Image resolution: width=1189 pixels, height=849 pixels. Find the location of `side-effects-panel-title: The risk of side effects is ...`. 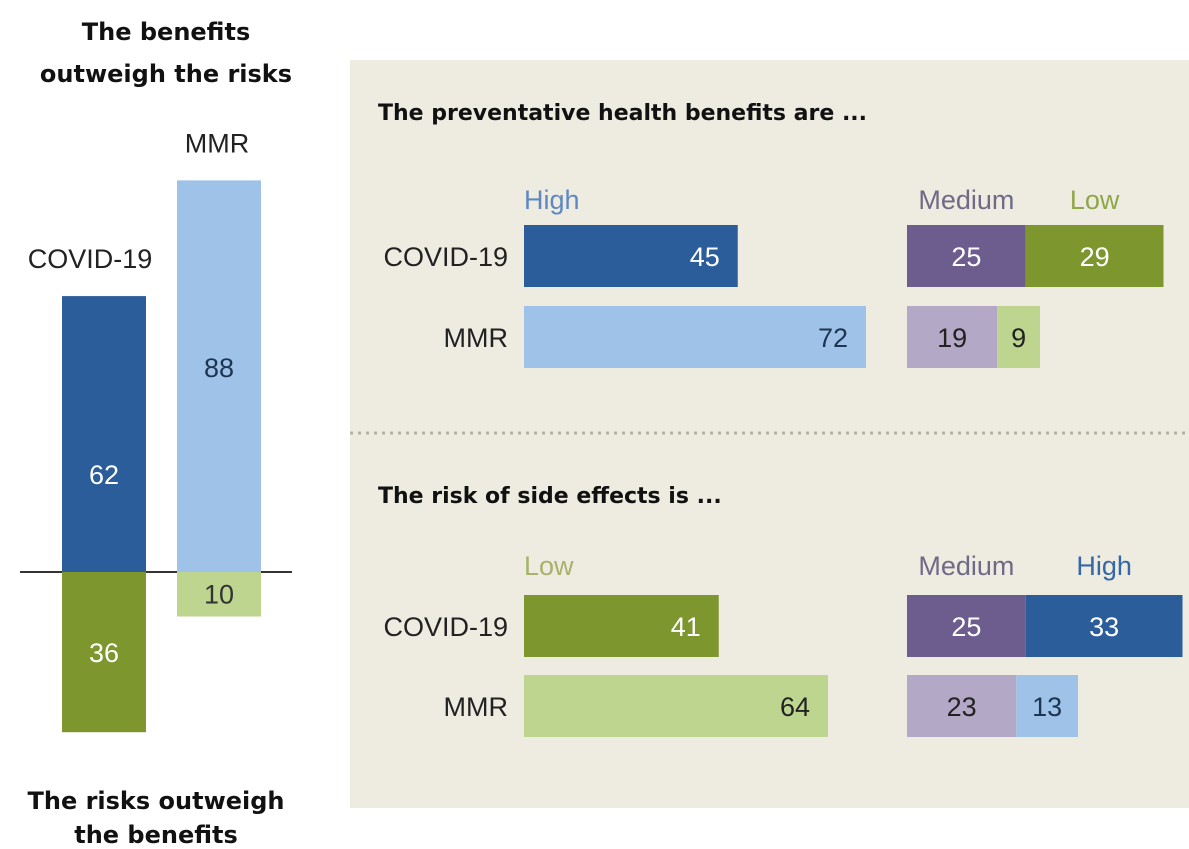

side-effects-panel-title: The risk of side effects is ... is located at coordinates (550, 496).